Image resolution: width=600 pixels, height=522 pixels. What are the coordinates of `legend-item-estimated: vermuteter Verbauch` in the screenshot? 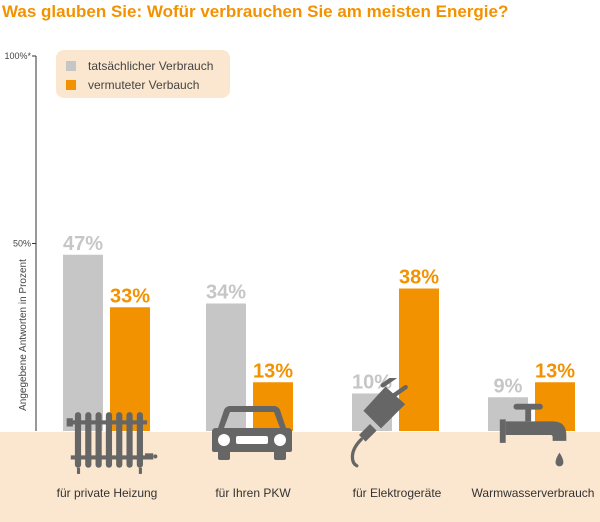 It's located at (132, 85).